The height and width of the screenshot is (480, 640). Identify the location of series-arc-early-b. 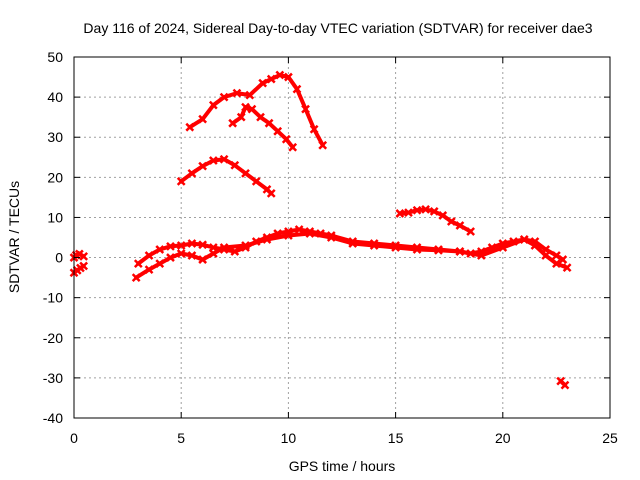
(79, 269).